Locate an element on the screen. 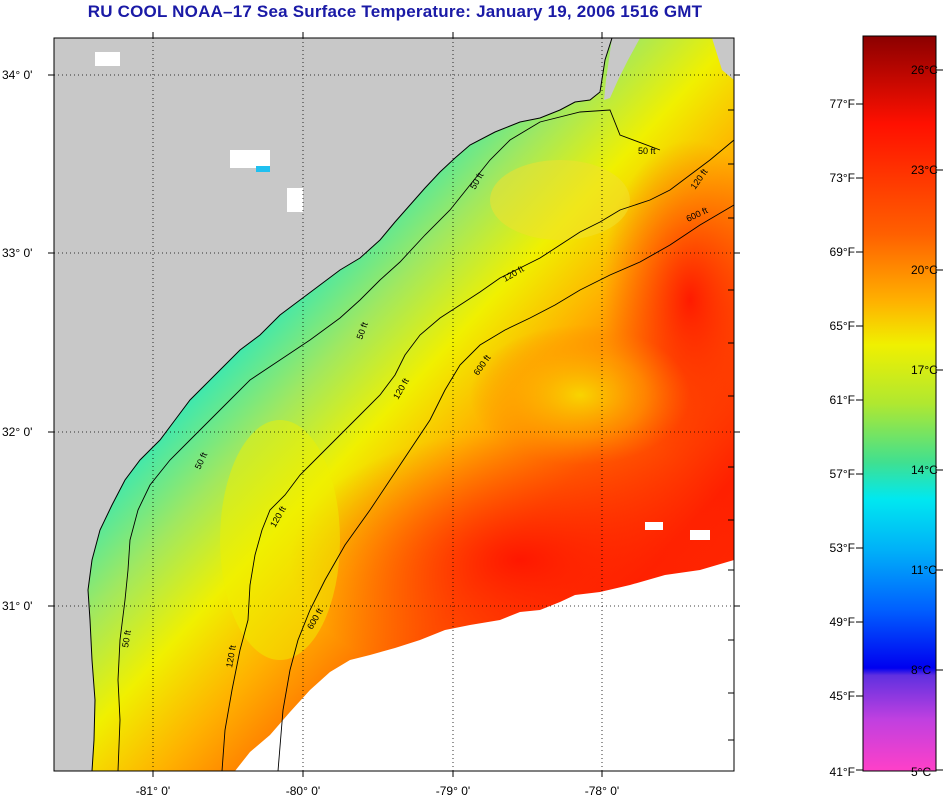 This screenshot has width=952, height=801. colorbar-gradient is located at coordinates (899, 403).